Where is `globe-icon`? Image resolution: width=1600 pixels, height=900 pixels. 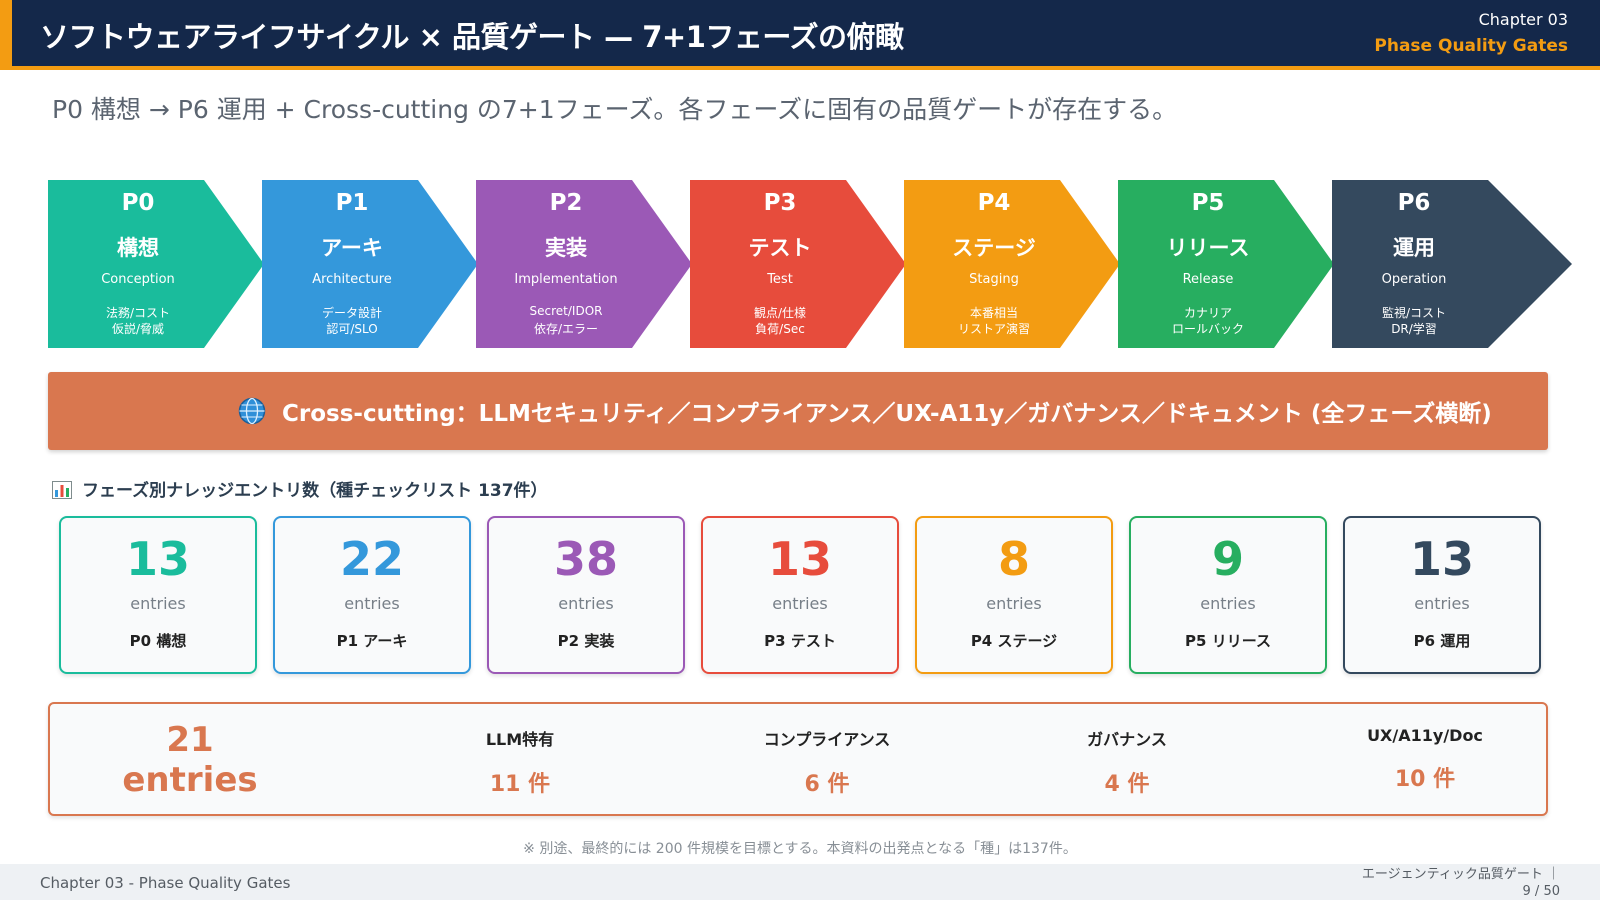 globe-icon is located at coordinates (252, 411).